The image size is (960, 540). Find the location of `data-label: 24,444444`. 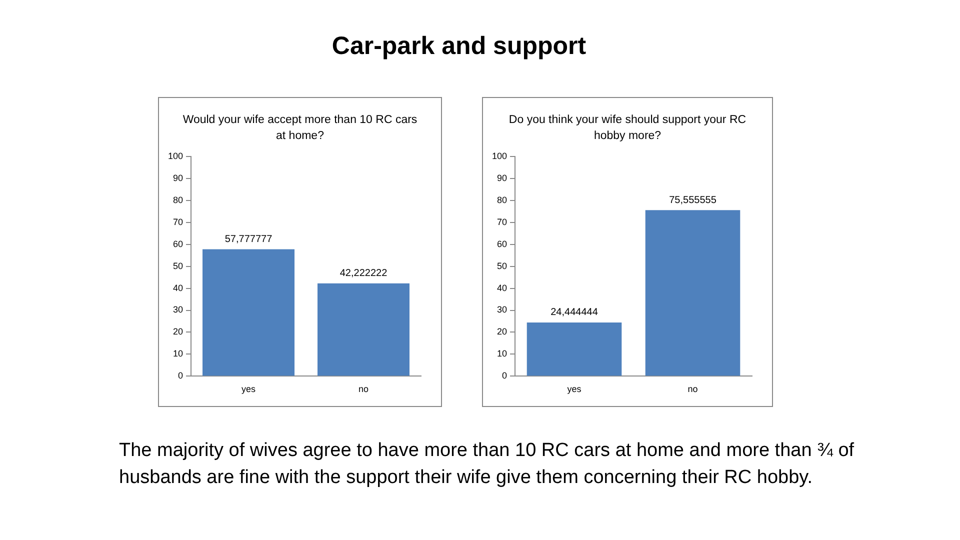

data-label: 24,444444 is located at coordinates (574, 312).